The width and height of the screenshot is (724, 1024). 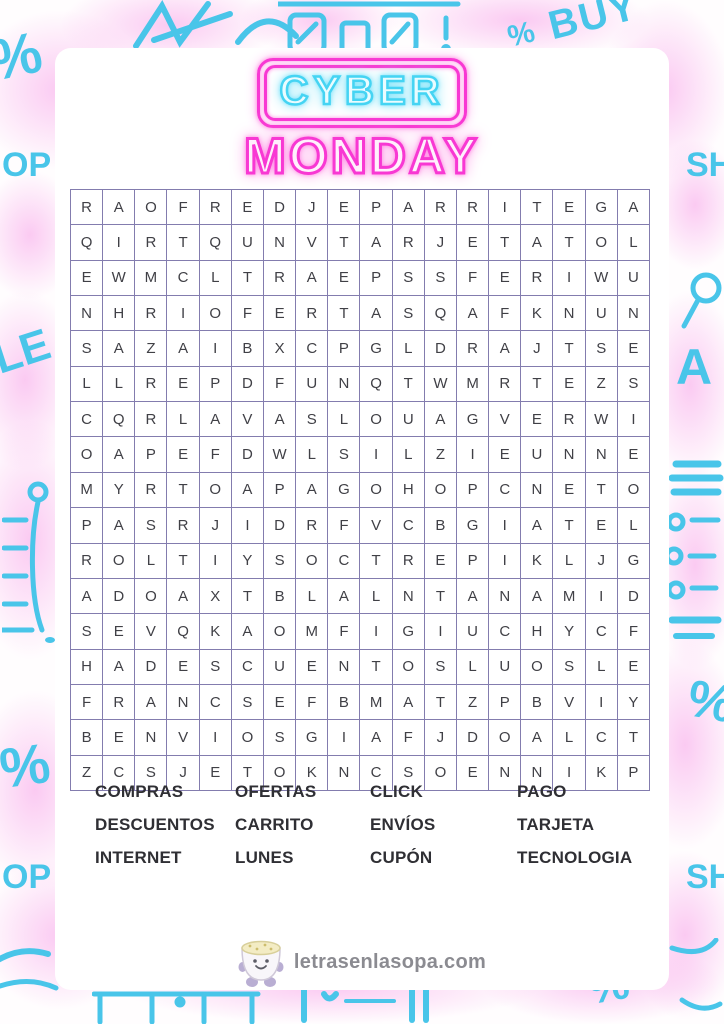 What do you see at coordinates (344, 560) in the screenshot?
I see `grid-cell-r11c9: C` at bounding box center [344, 560].